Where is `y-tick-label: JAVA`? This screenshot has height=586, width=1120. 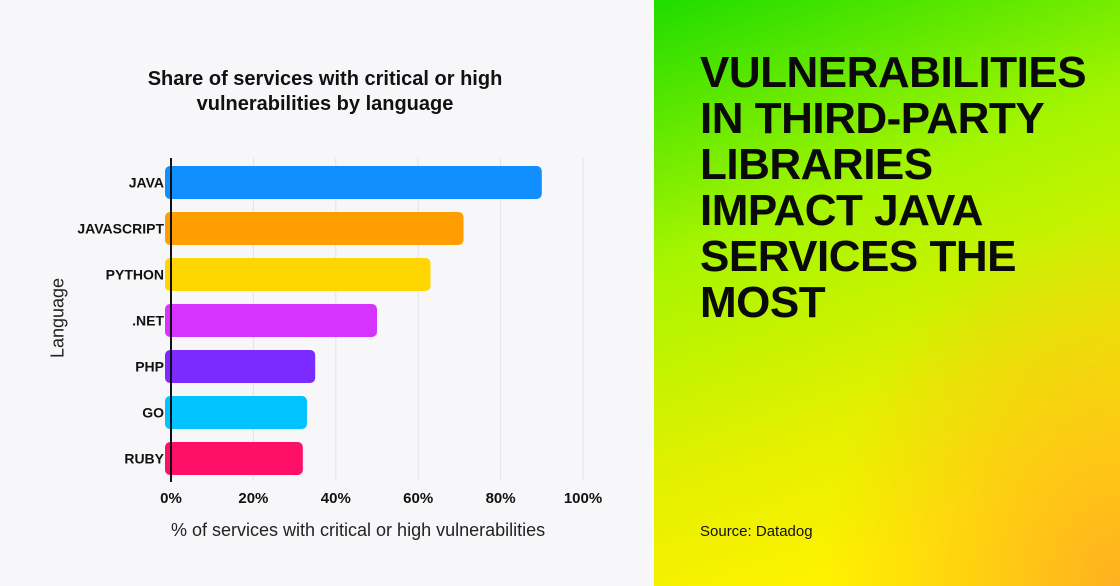
y-tick-label: JAVA is located at coordinates (146, 183).